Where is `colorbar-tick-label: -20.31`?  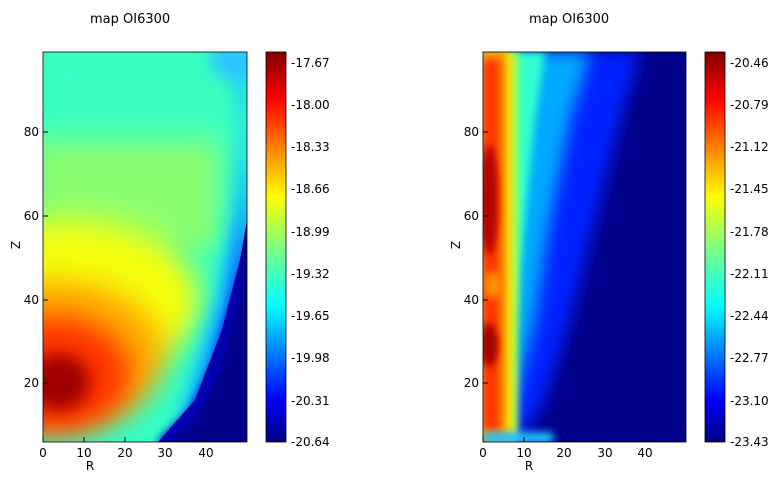 colorbar-tick-label: -20.31 is located at coordinates (310, 401).